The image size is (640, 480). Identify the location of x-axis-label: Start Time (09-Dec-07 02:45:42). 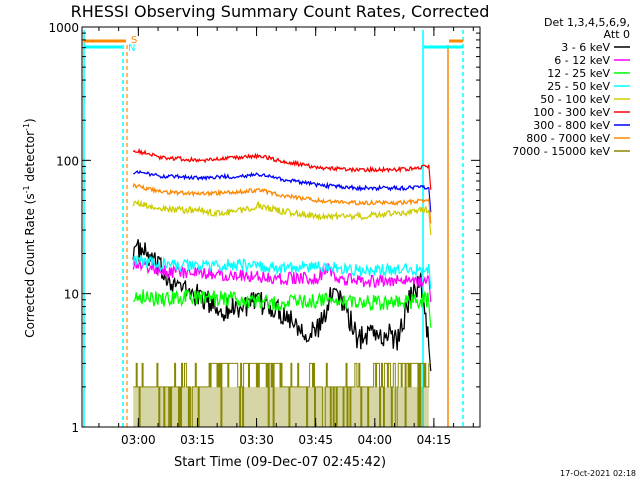
(280, 462).